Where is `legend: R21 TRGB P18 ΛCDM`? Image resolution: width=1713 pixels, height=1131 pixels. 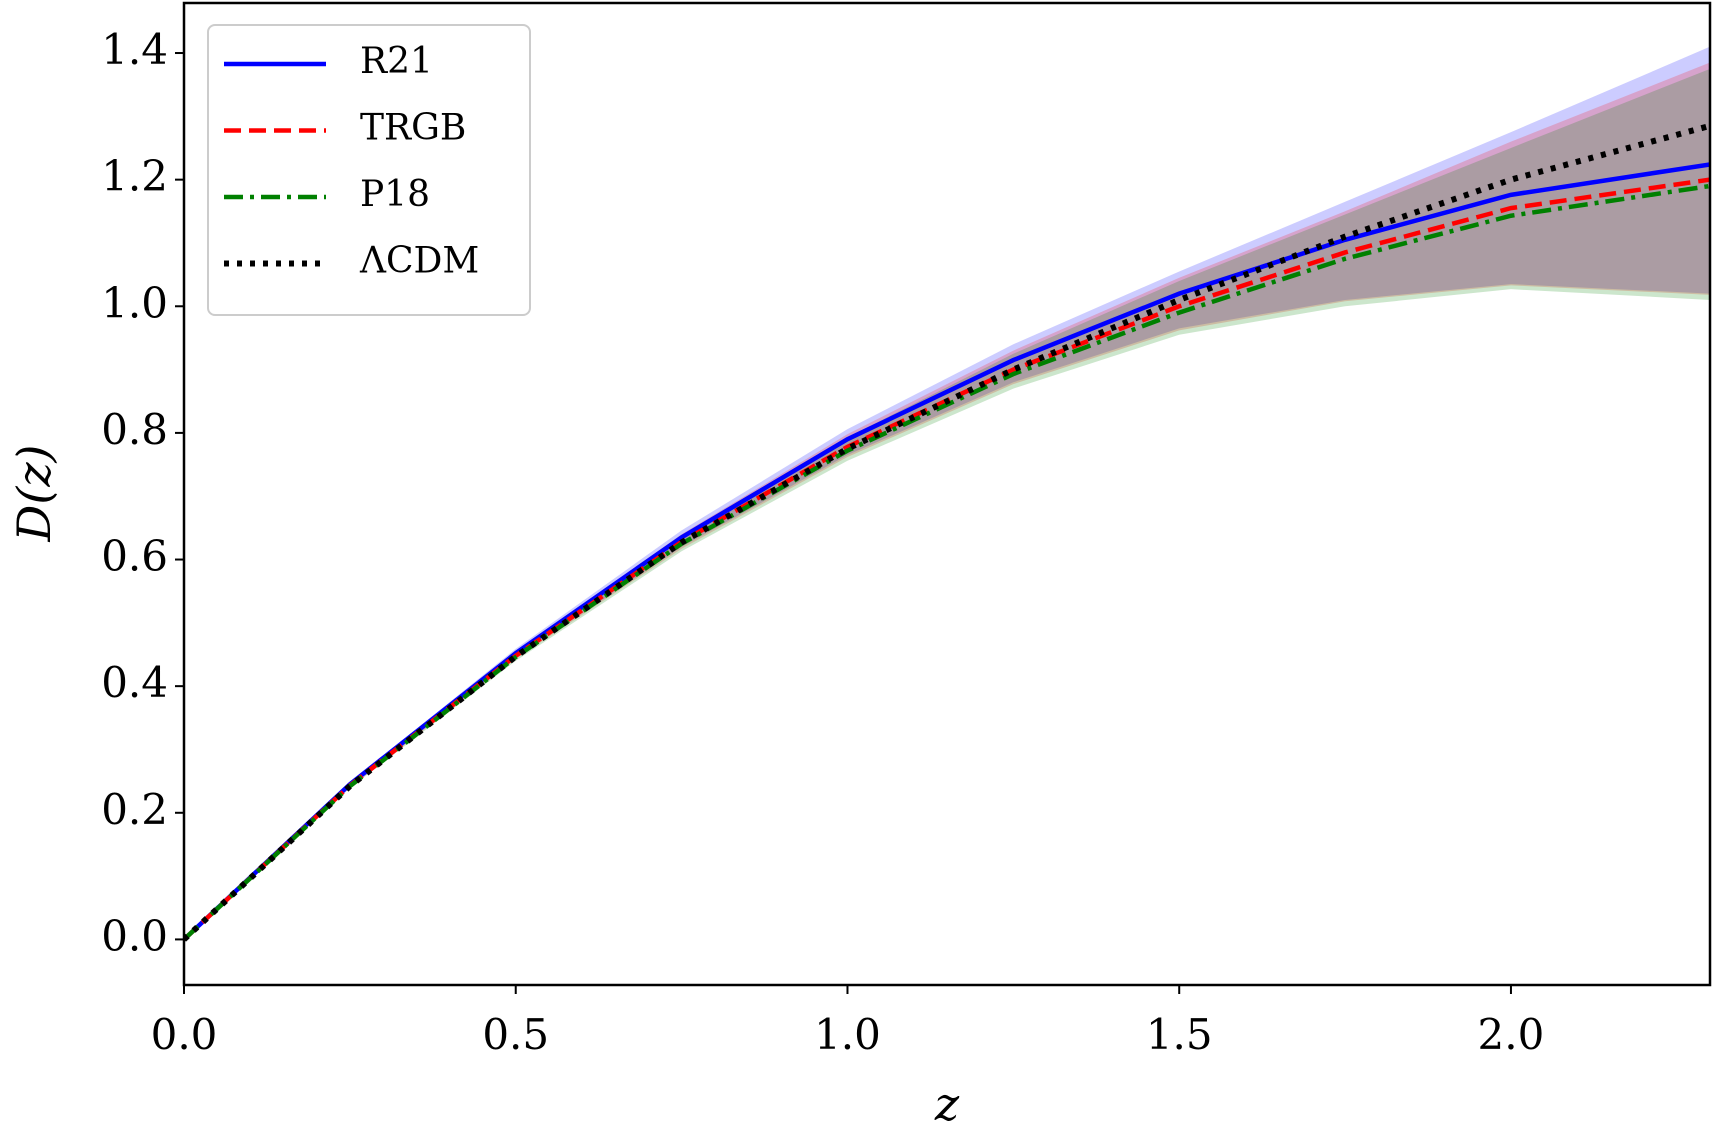
legend: R21 TRGB P18 ΛCDM is located at coordinates (369, 170).